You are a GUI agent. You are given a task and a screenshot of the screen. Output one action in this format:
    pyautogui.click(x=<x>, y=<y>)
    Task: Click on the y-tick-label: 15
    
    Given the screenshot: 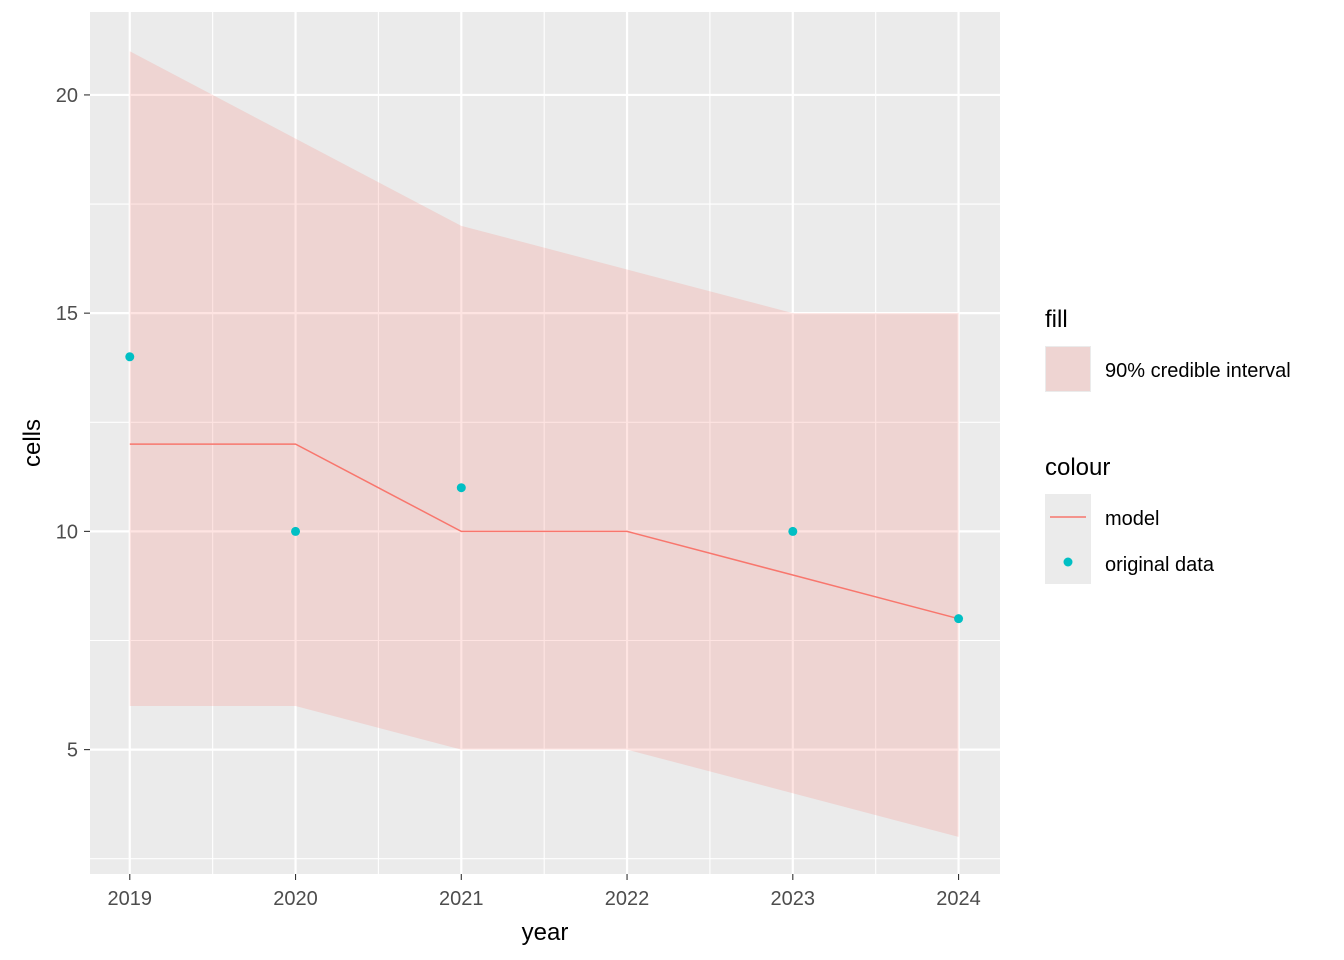 What is the action you would take?
    pyautogui.click(x=67, y=314)
    